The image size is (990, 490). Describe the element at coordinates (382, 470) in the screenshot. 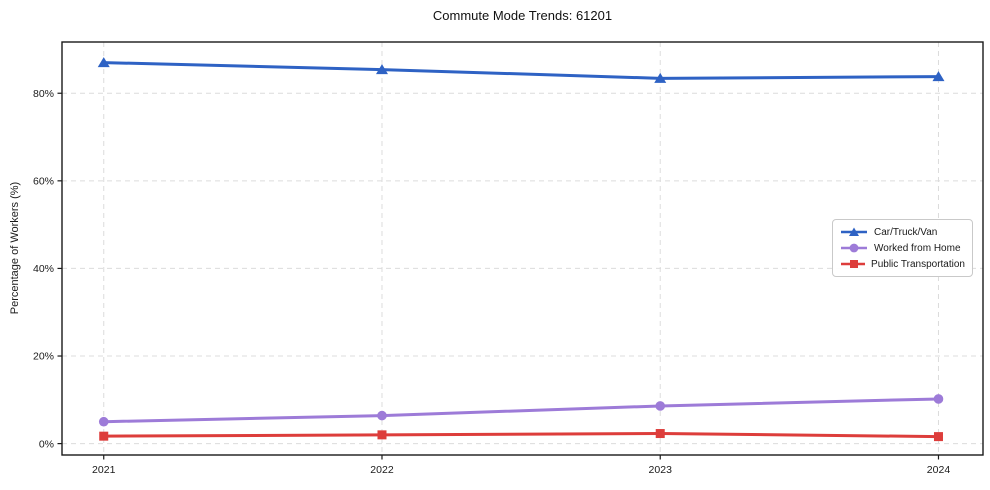

I see `x-tick-label: 2022` at that location.